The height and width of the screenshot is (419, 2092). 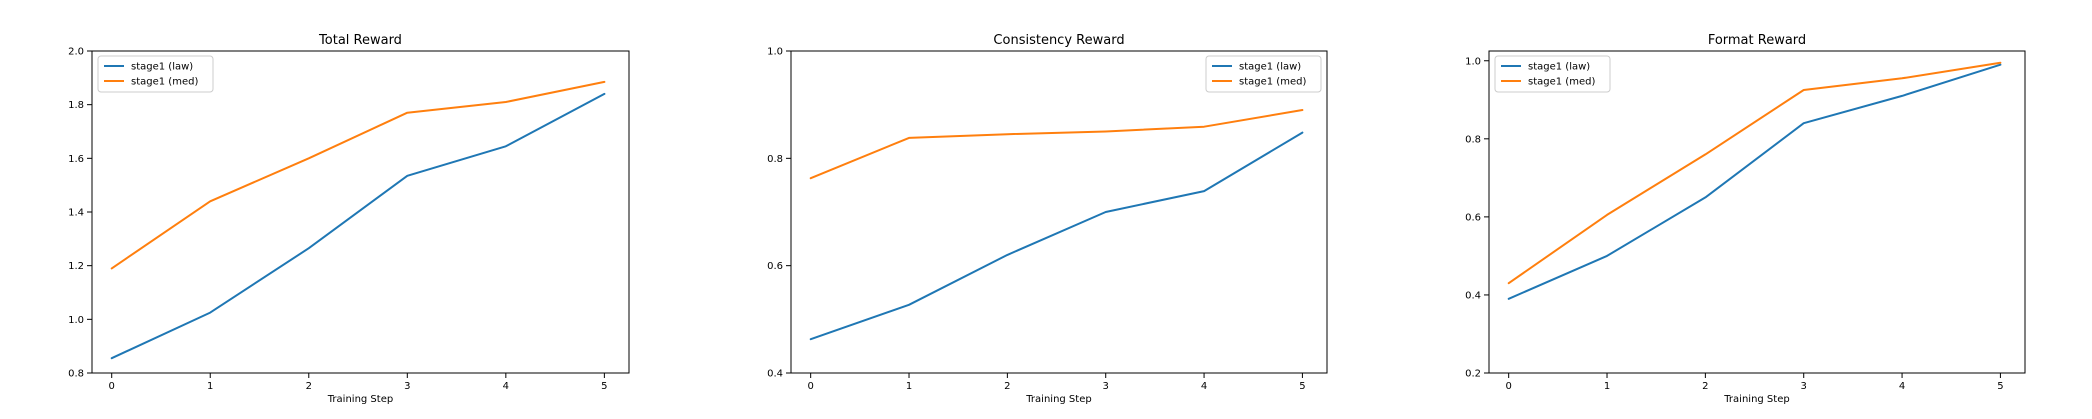 I want to click on chart-title: Format Reward, so click(x=1757, y=40).